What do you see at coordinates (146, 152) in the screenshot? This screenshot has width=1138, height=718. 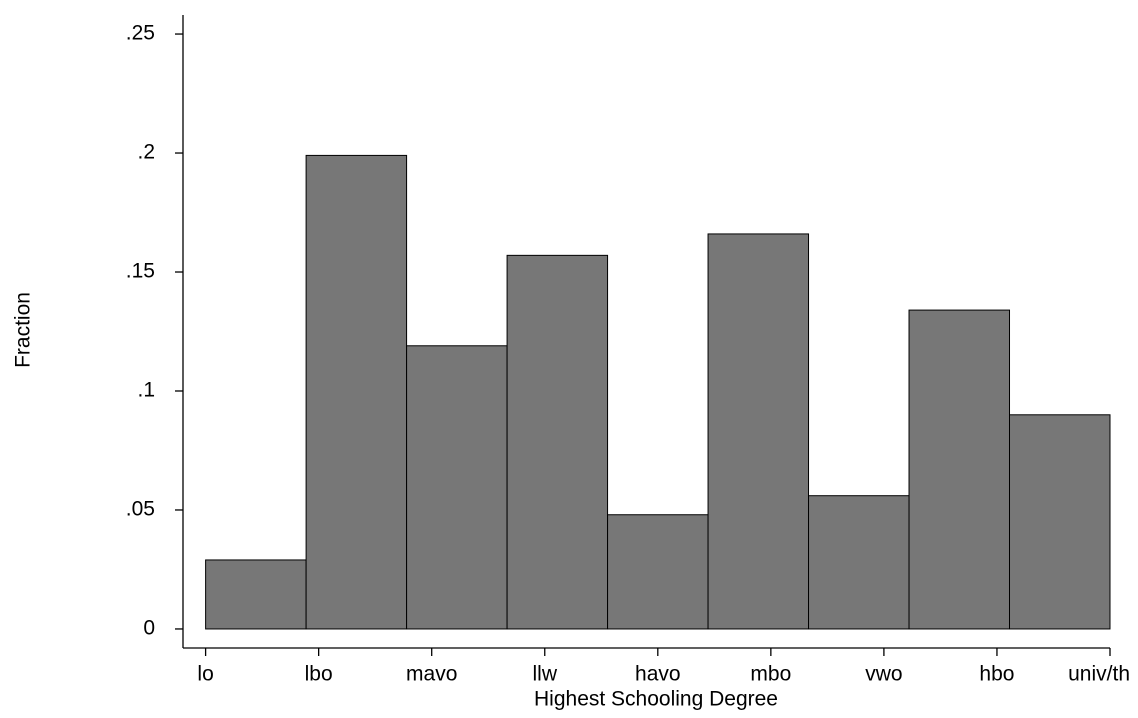 I see `y-tick-label: .2` at bounding box center [146, 152].